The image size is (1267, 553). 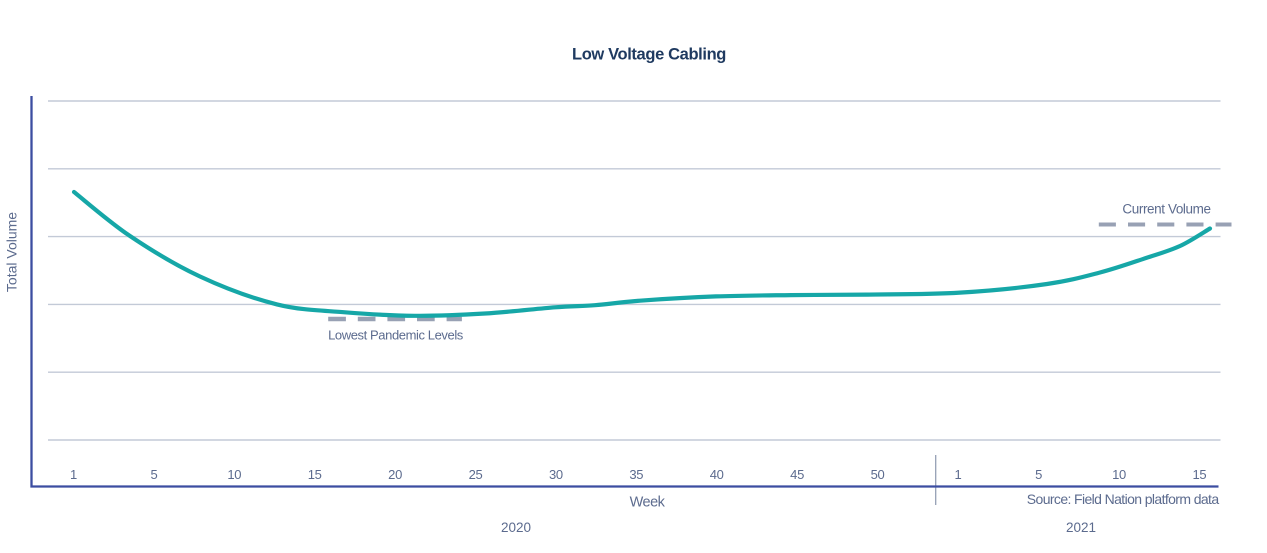 What do you see at coordinates (556, 474) in the screenshot?
I see `svg-text: 30` at bounding box center [556, 474].